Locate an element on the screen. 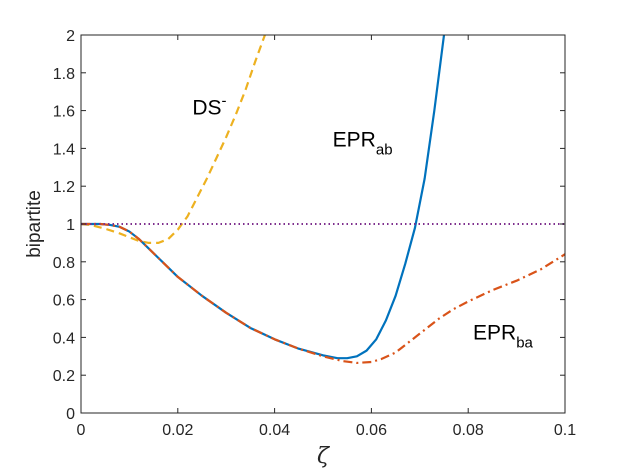 This screenshot has height=469, width=623. y-tick-label: 1.6 is located at coordinates (64, 112).